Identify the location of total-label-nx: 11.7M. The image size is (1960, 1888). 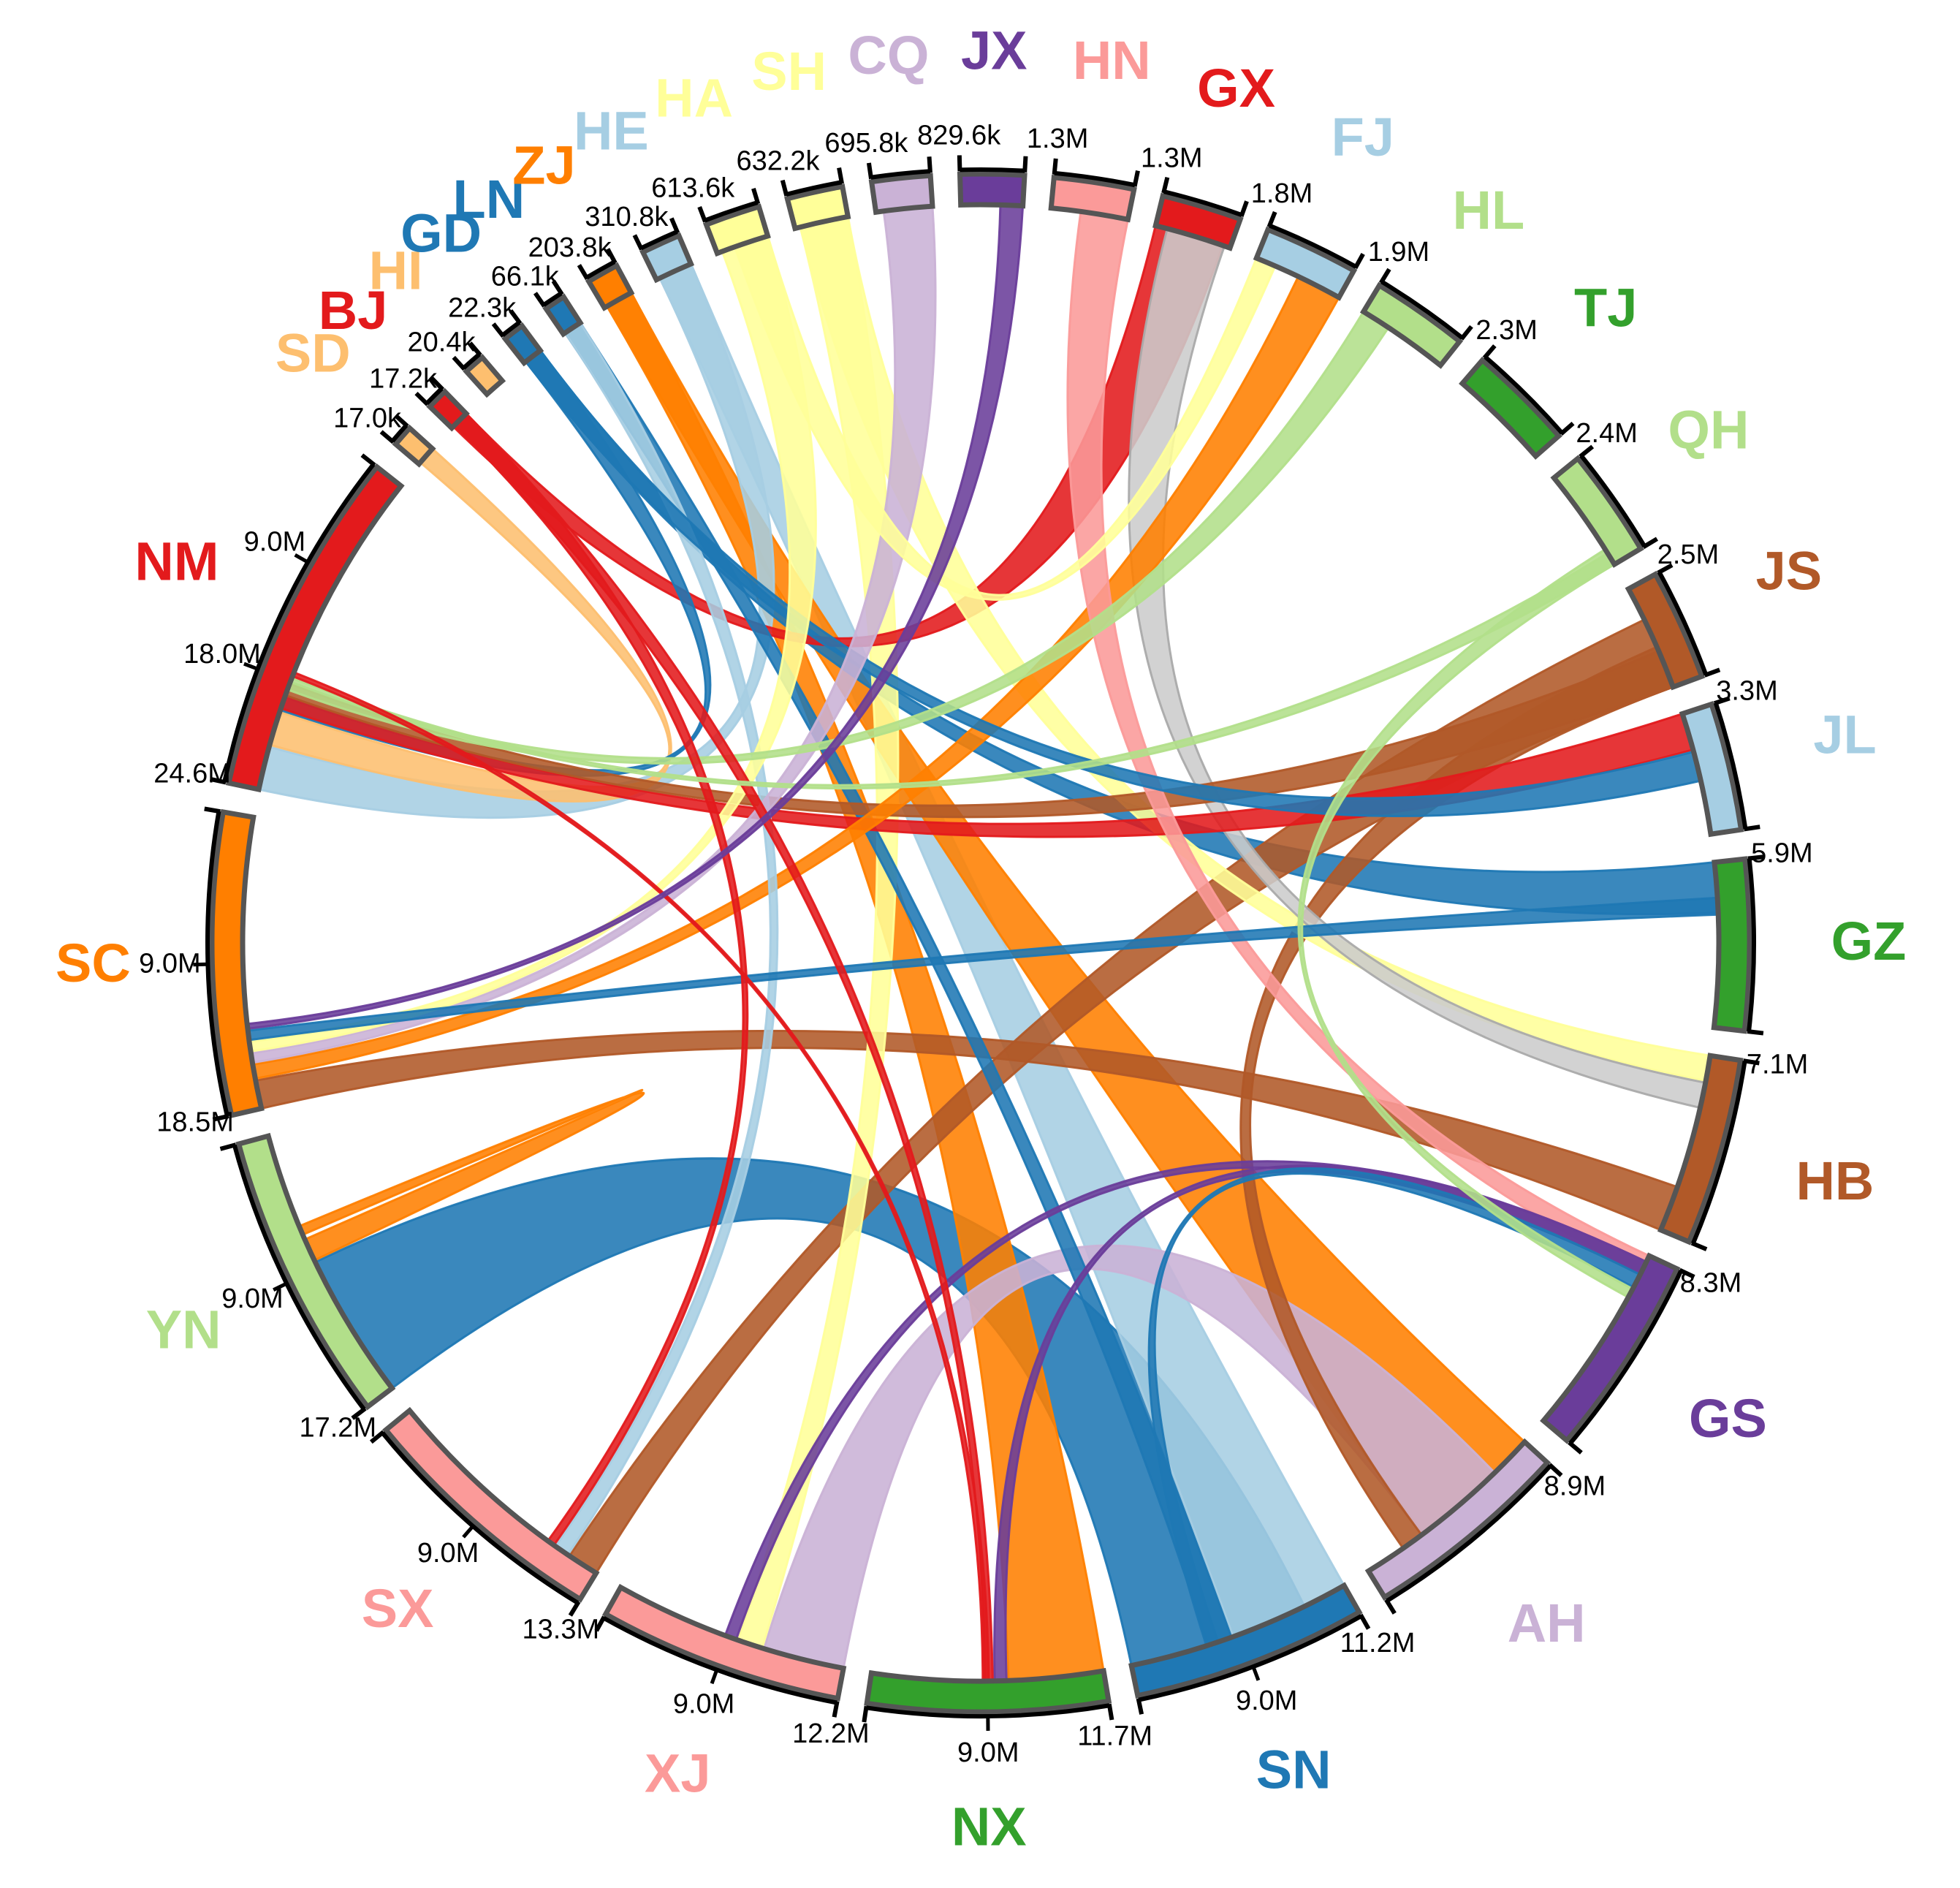
(1114, 1737).